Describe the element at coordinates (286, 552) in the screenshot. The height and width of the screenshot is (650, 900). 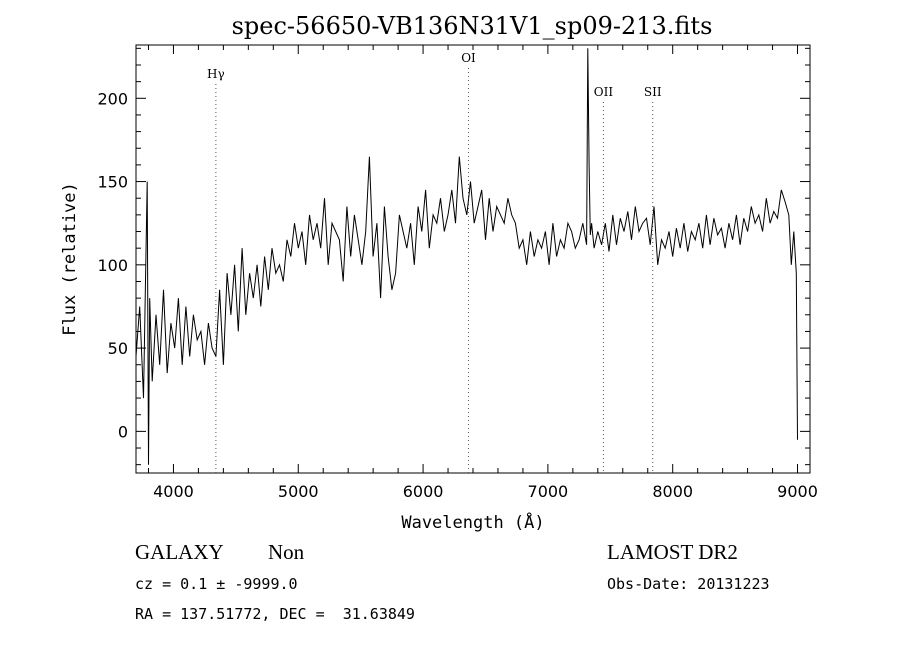
I see `object-subclass: Non` at that location.